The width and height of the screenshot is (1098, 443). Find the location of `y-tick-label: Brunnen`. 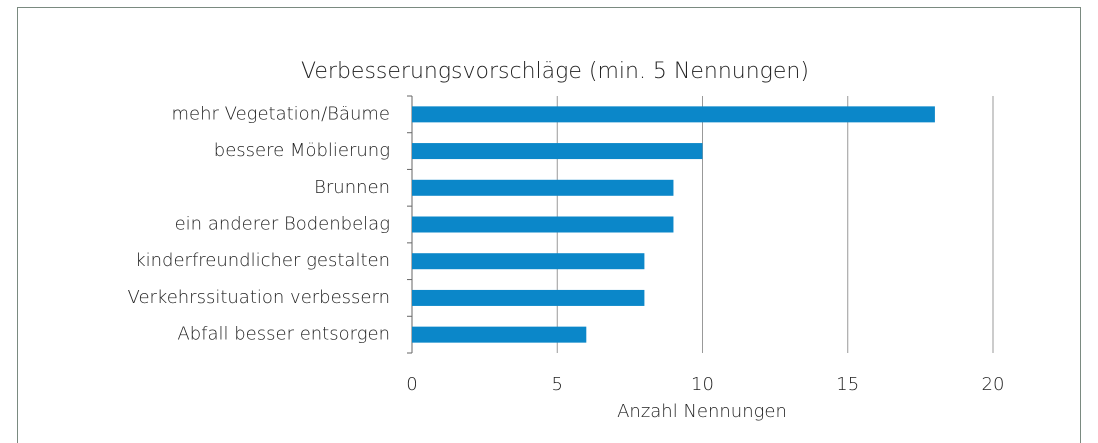

y-tick-label: Brunnen is located at coordinates (352, 187).